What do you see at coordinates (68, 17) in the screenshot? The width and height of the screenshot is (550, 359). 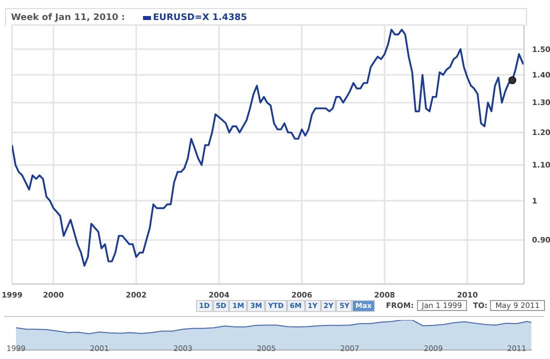 I see `chart-title: Week of Jan 11, 2010 :` at bounding box center [68, 17].